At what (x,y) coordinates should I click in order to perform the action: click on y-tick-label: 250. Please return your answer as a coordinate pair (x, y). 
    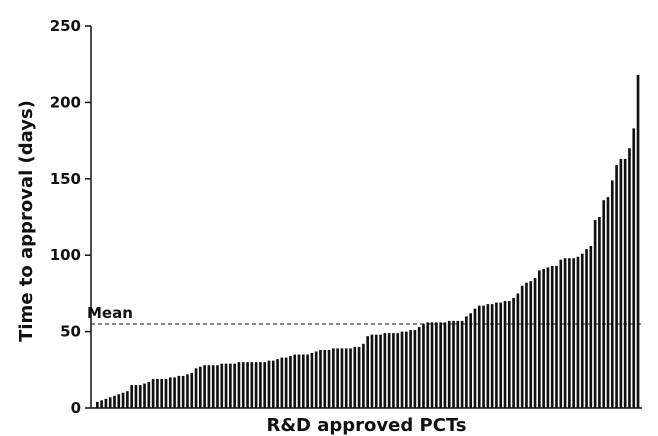
    Looking at the image, I should click on (65, 26).